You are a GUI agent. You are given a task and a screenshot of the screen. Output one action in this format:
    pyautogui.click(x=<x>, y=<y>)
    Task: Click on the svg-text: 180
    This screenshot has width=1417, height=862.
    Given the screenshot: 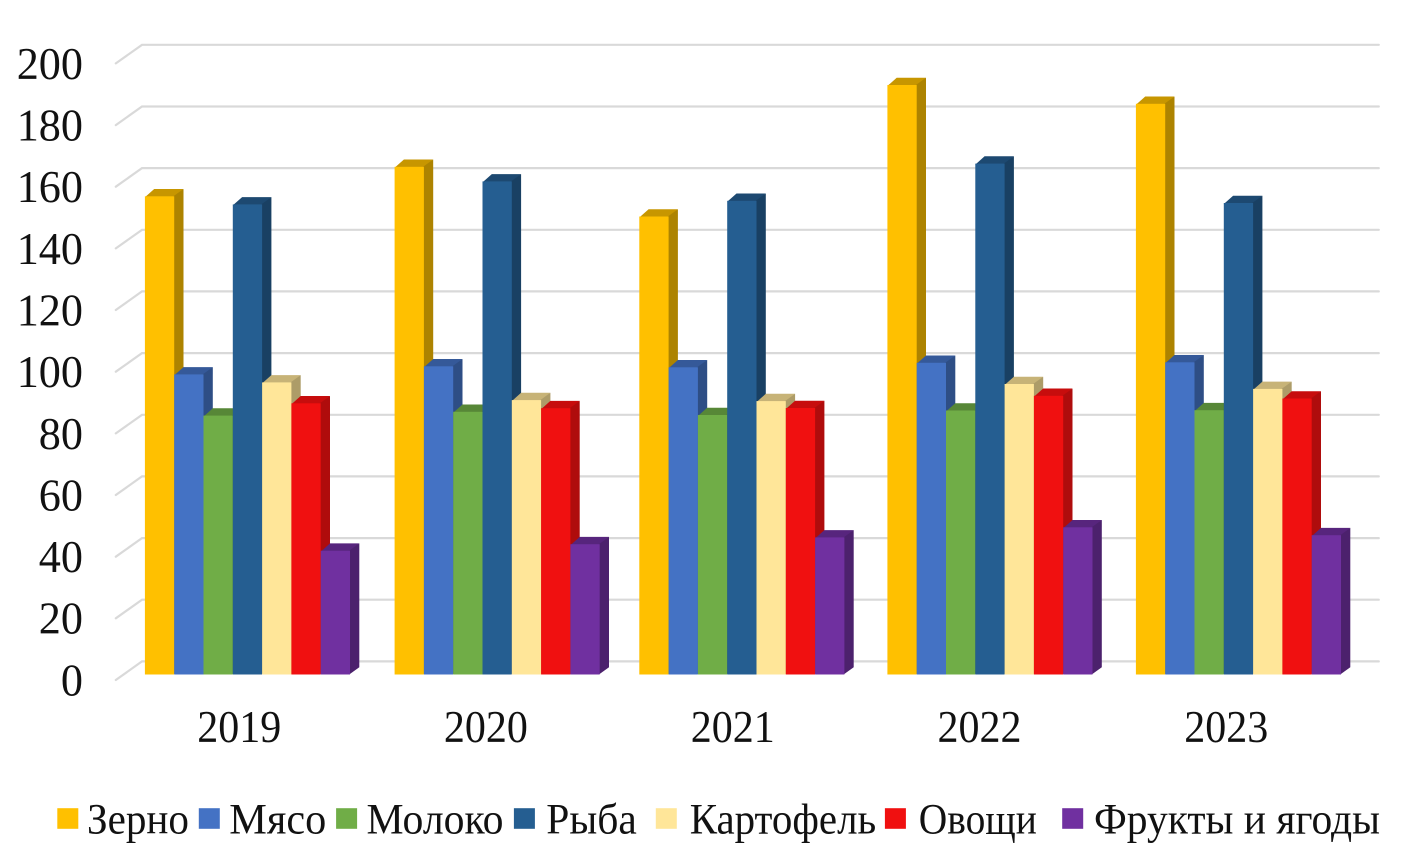 What is the action you would take?
    pyautogui.click(x=50, y=125)
    